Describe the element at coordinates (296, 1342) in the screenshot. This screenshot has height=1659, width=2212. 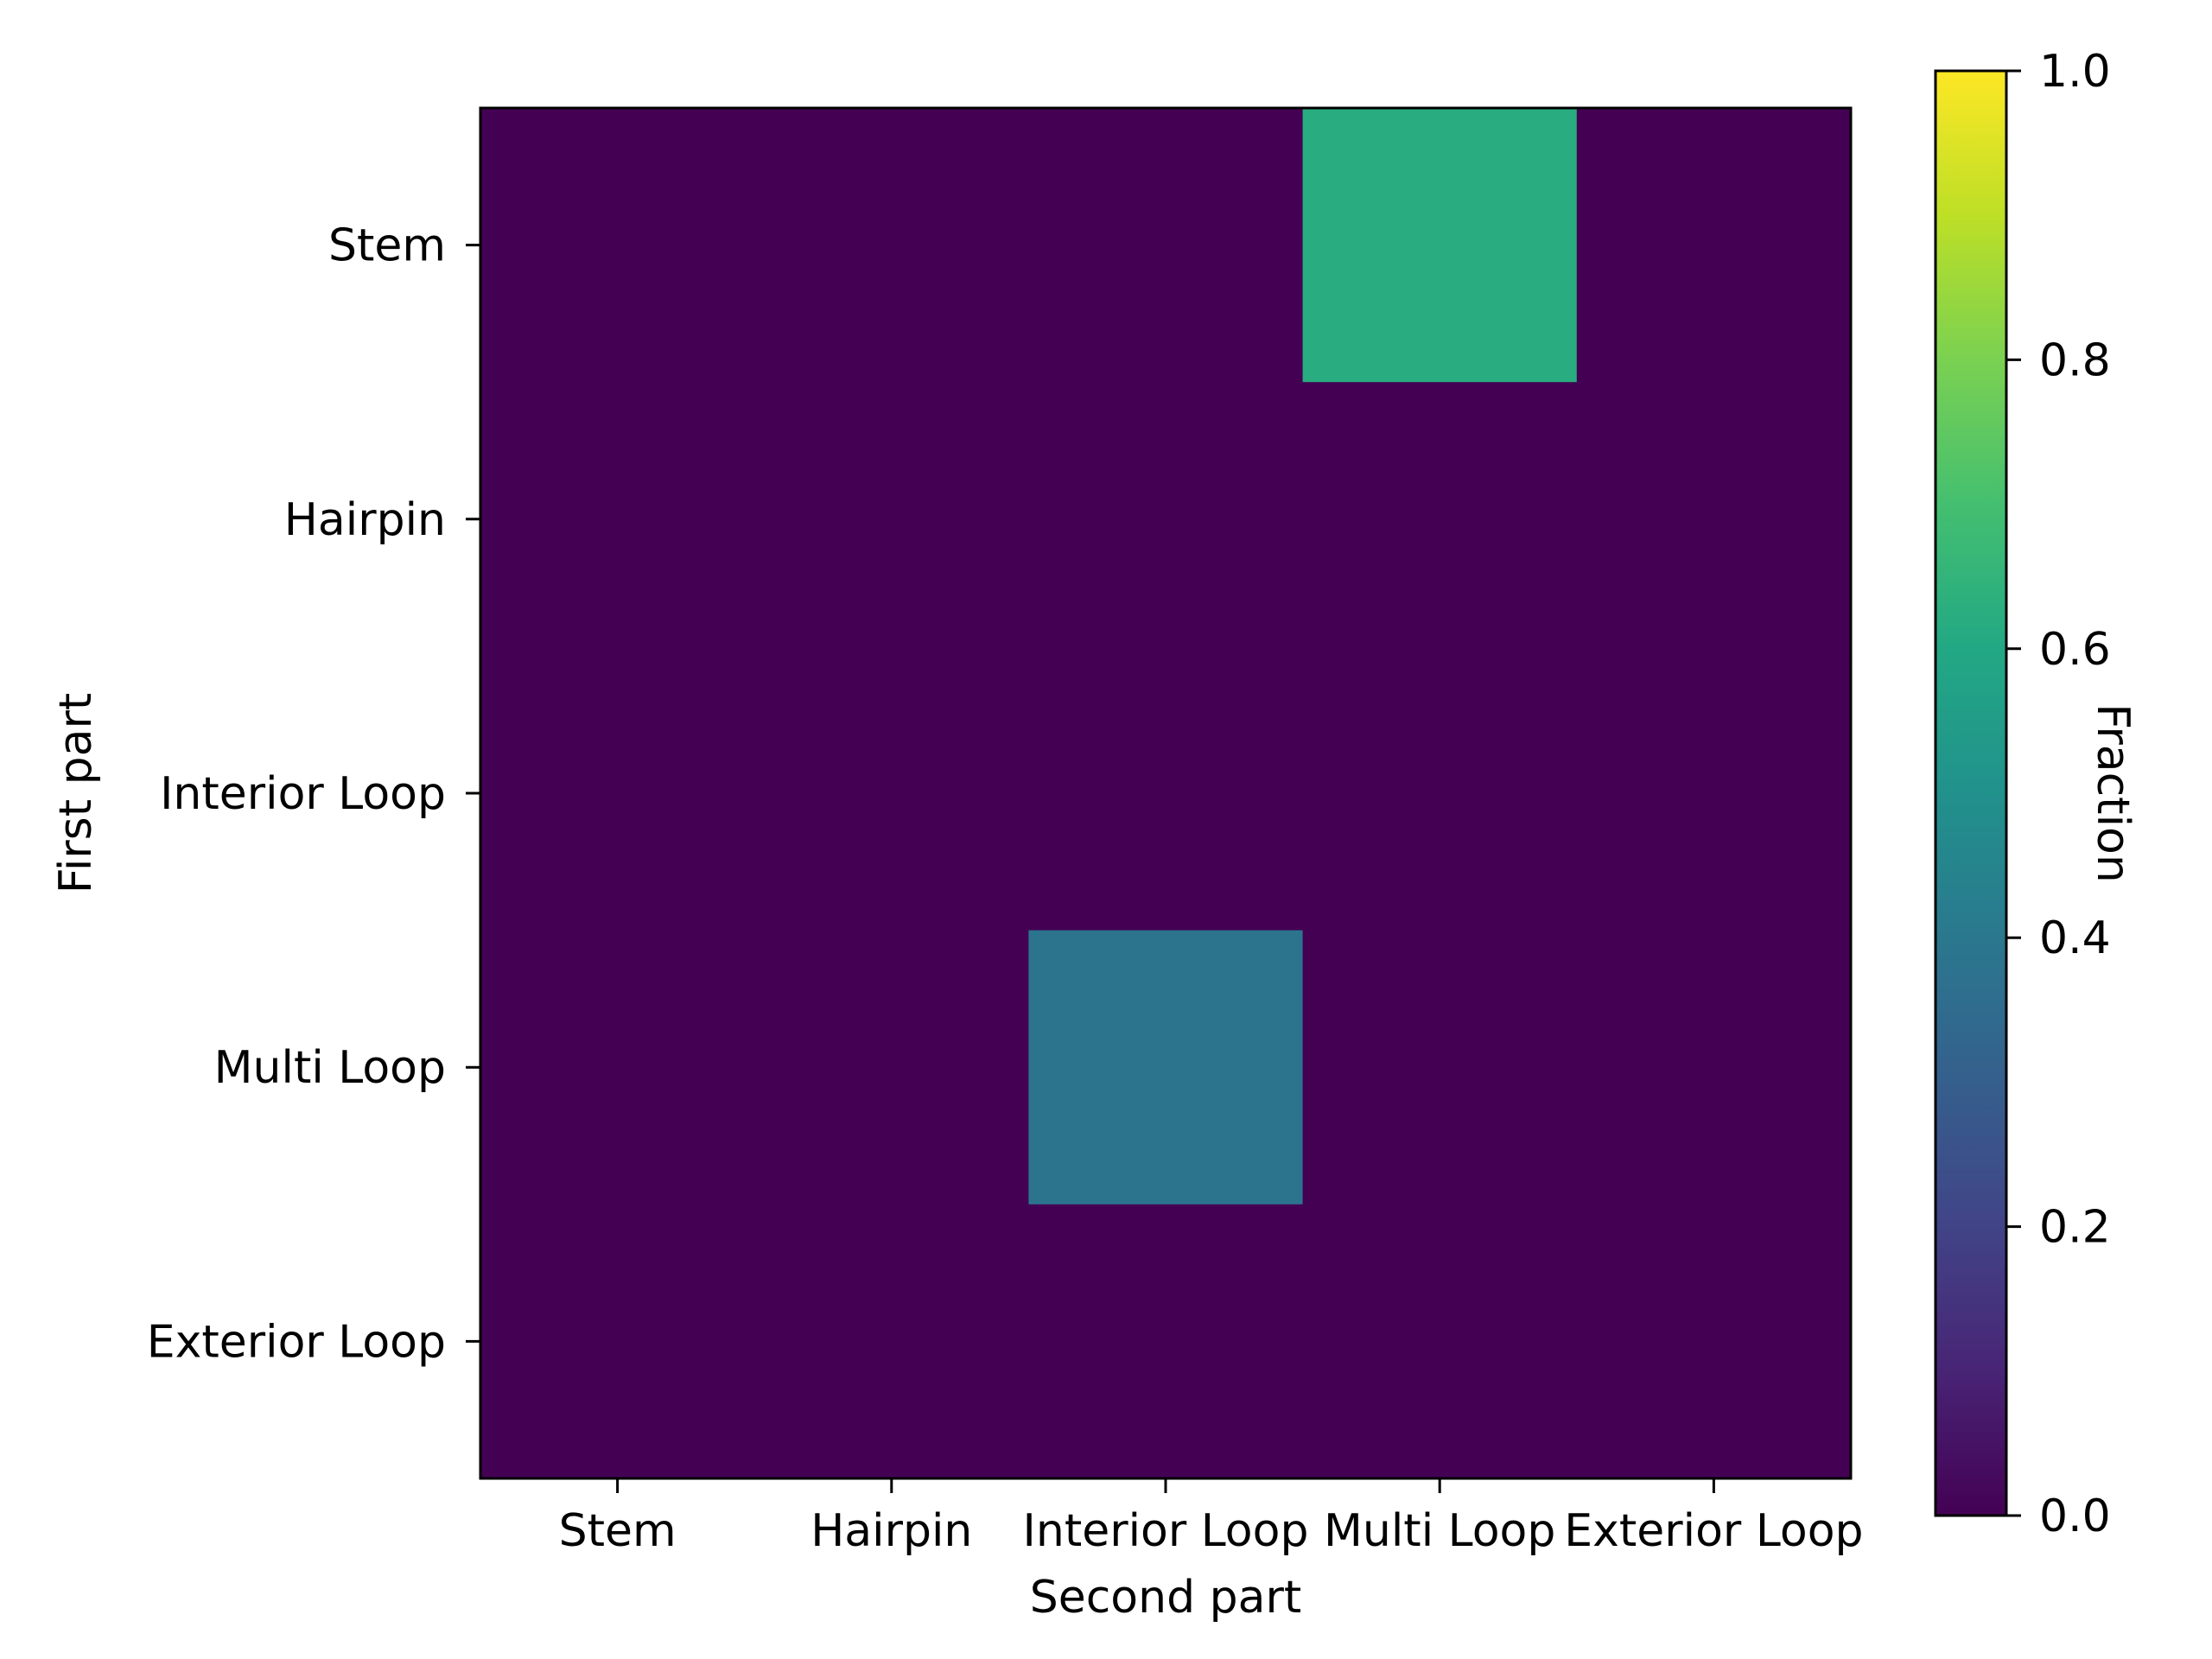
I see `y-tick-label: Exterior Loop` at that location.